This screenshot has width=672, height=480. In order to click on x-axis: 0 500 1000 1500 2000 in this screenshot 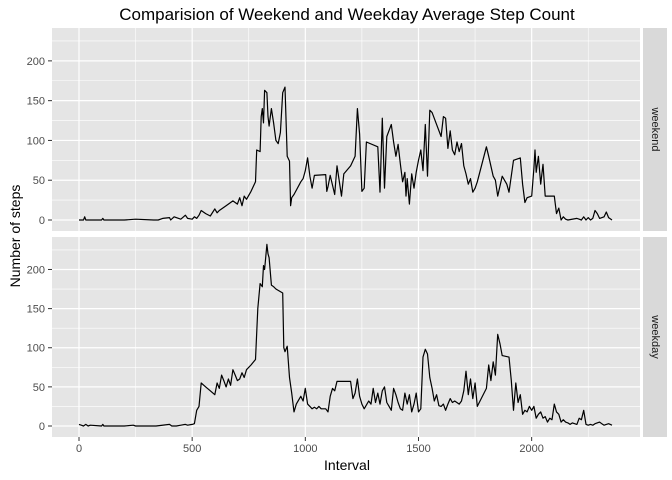, I will do `click(310, 446)`.